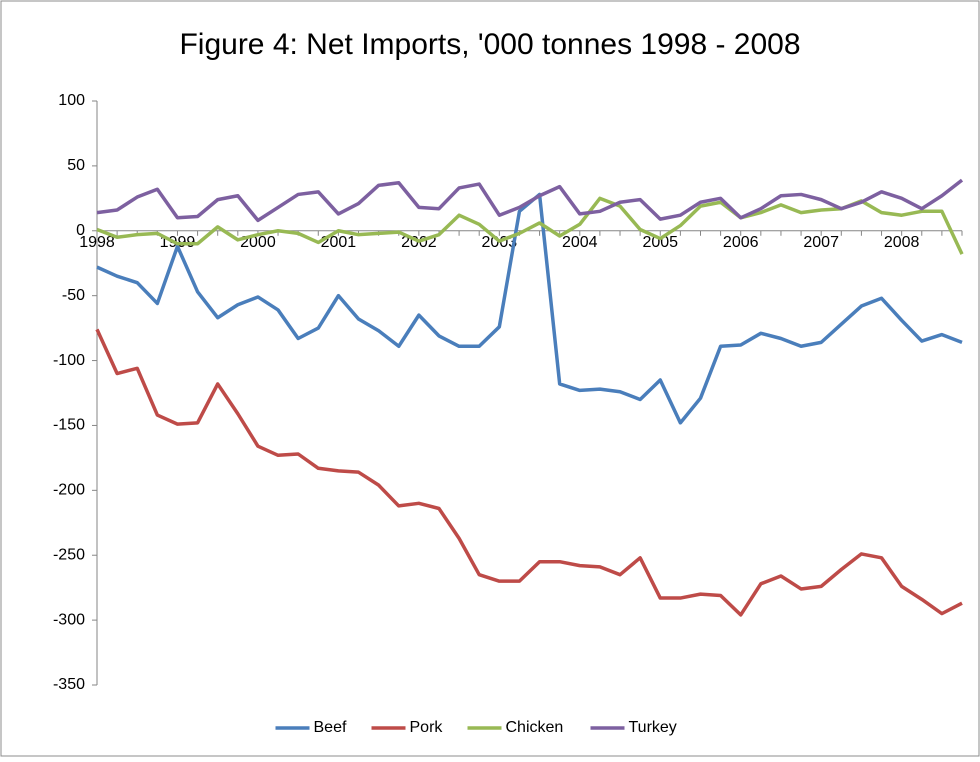  What do you see at coordinates (97, 242) in the screenshot?
I see `x-tick-label: 1998` at bounding box center [97, 242].